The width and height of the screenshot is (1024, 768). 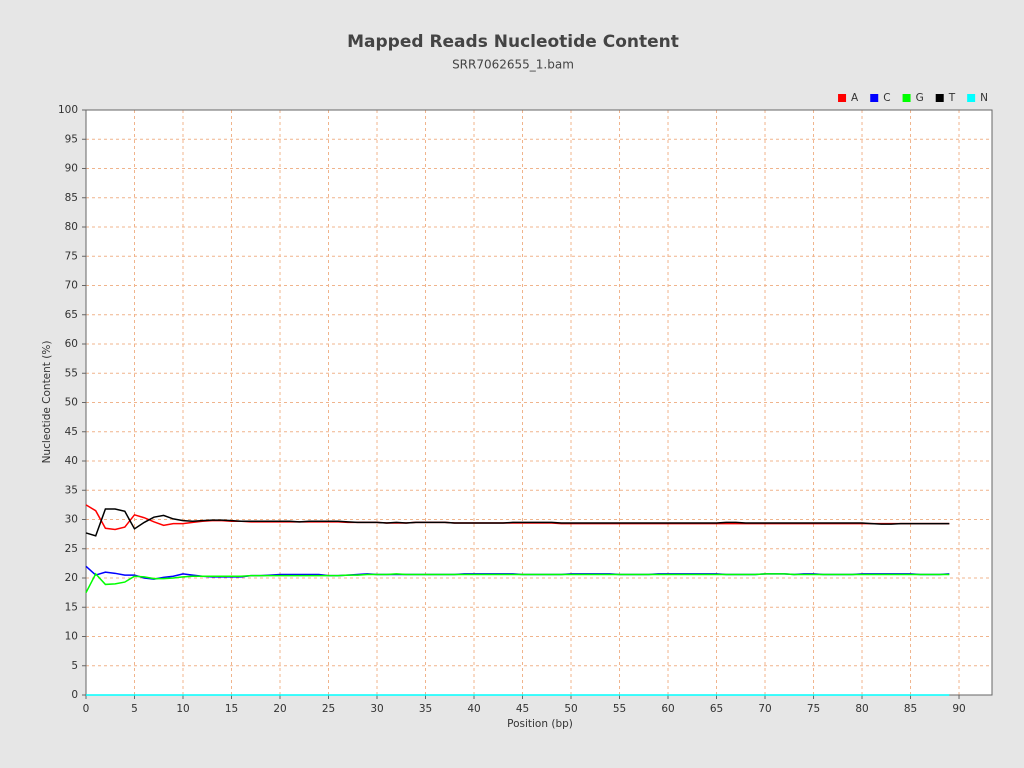 I want to click on legend-label: G, so click(x=920, y=98).